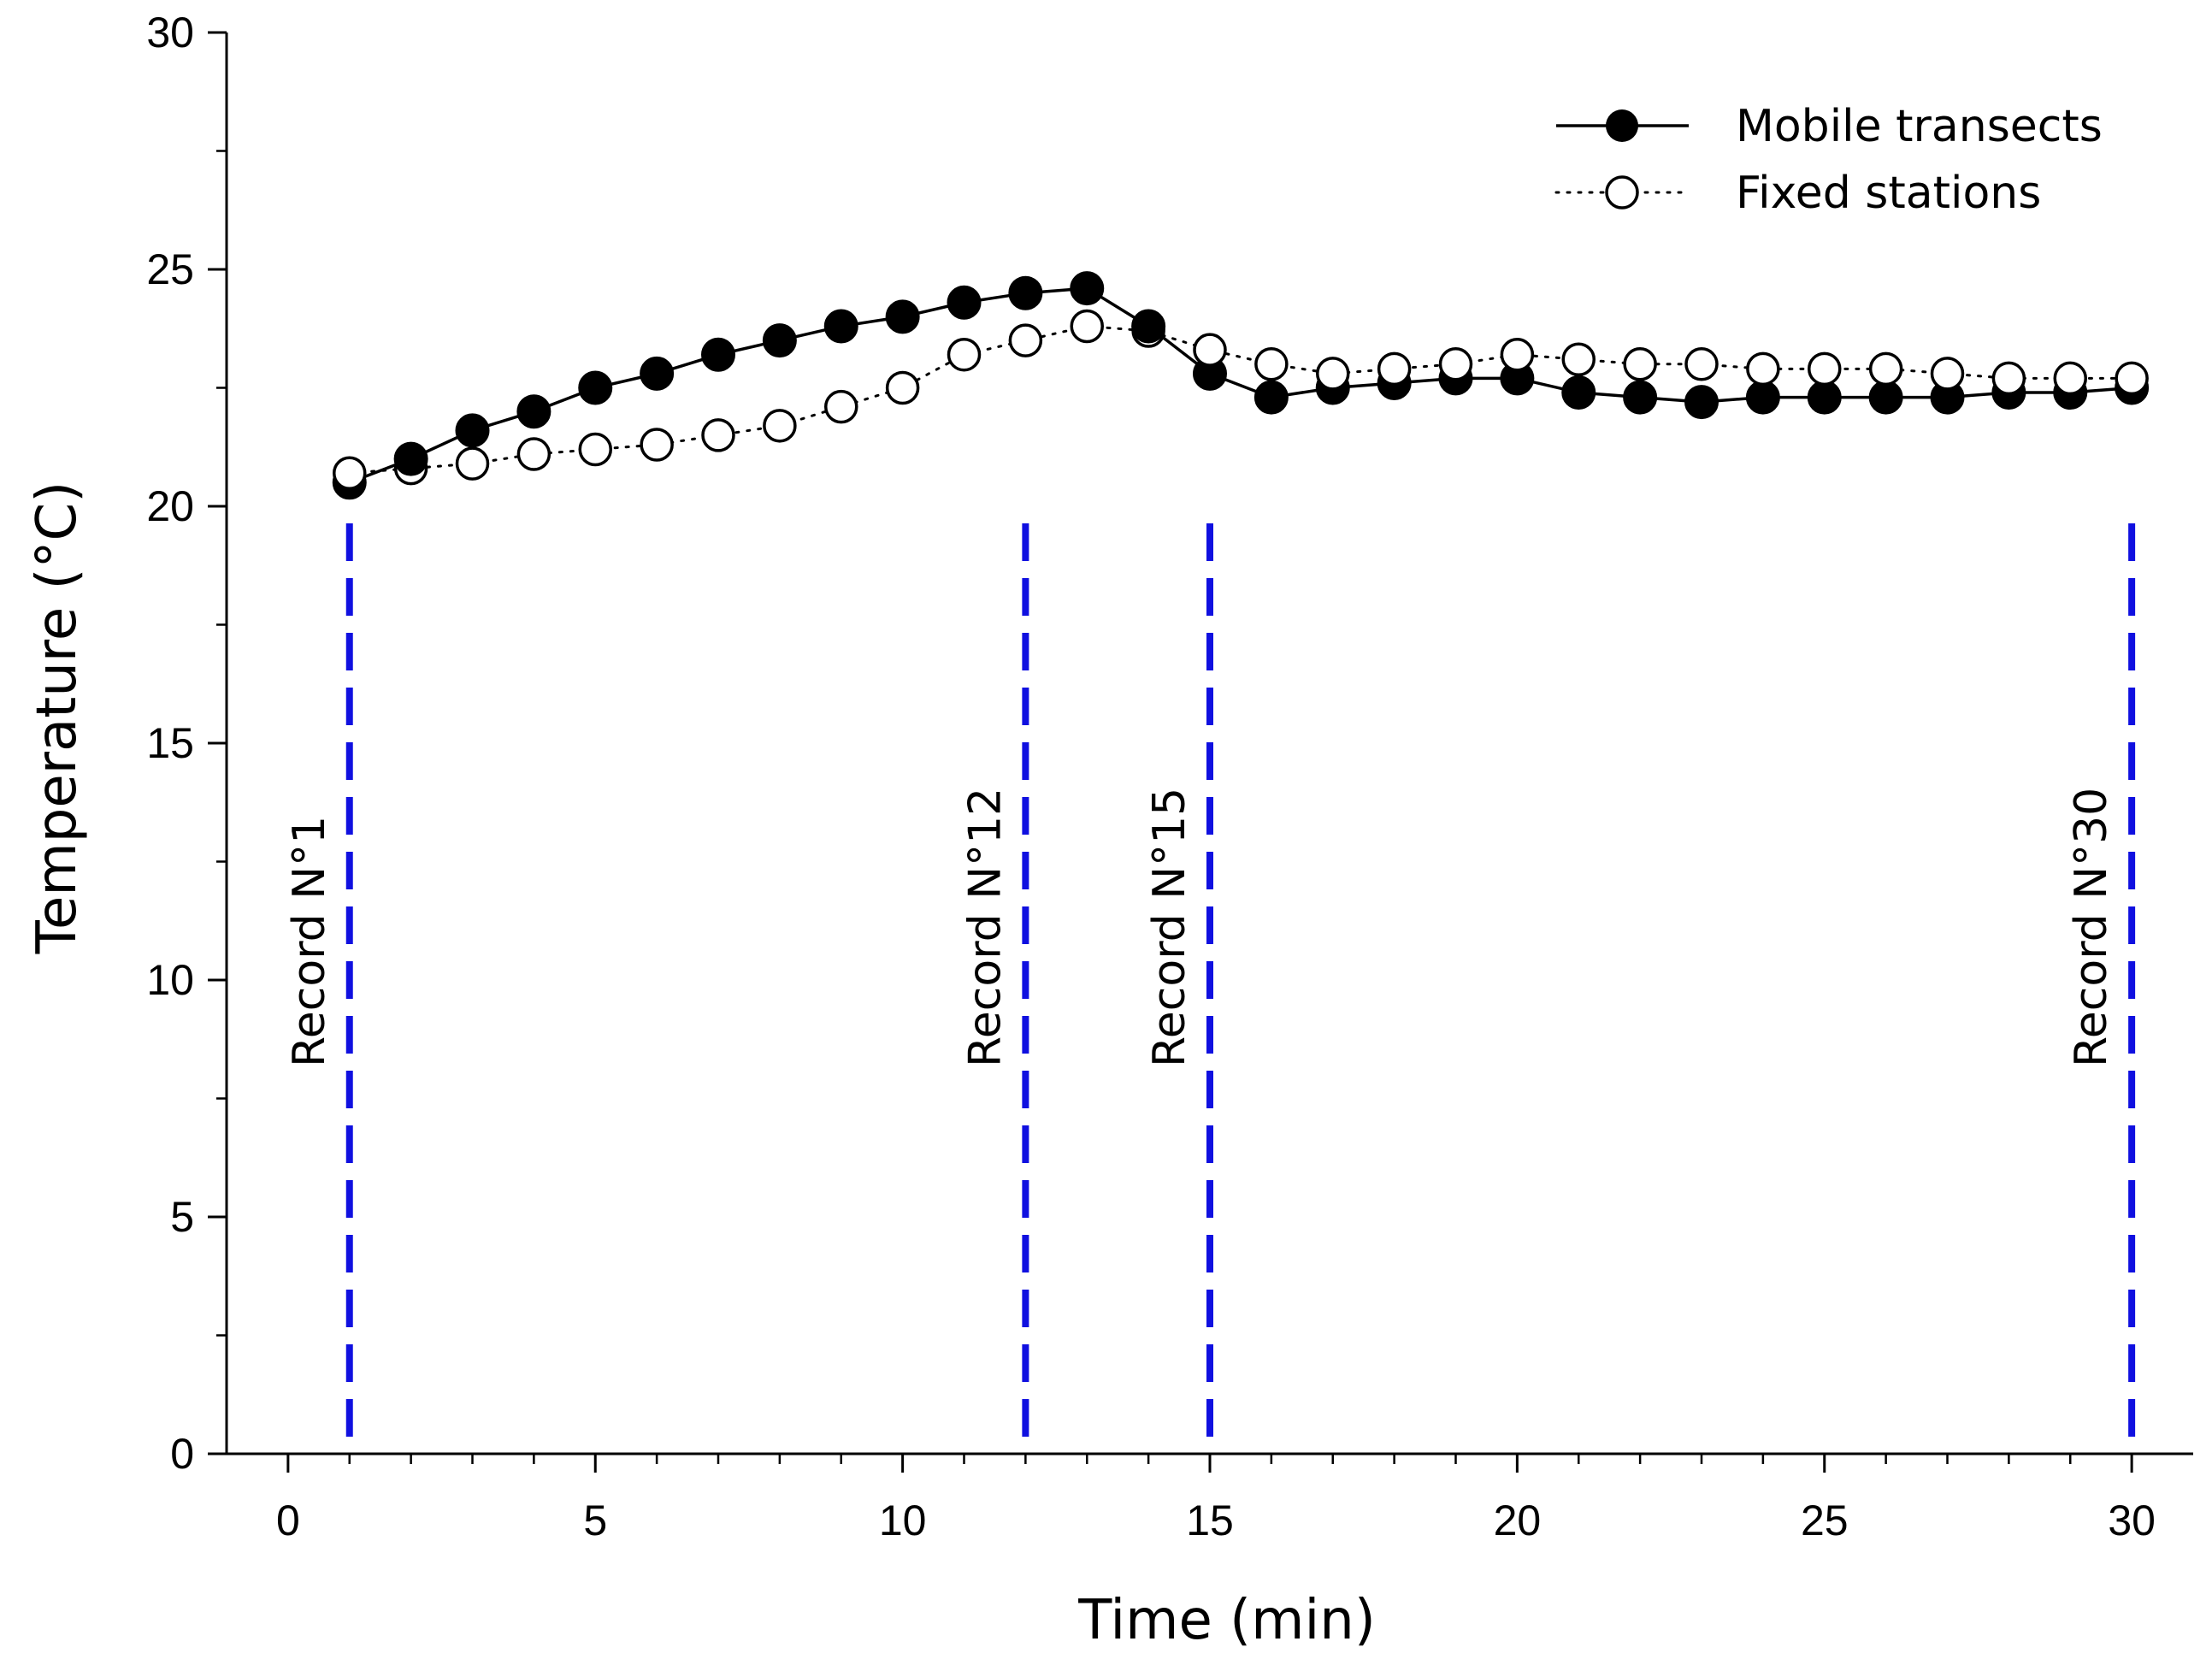 The height and width of the screenshot is (1671, 2212). What do you see at coordinates (170, 32) in the screenshot?
I see `y-tick-label: 30` at bounding box center [170, 32].